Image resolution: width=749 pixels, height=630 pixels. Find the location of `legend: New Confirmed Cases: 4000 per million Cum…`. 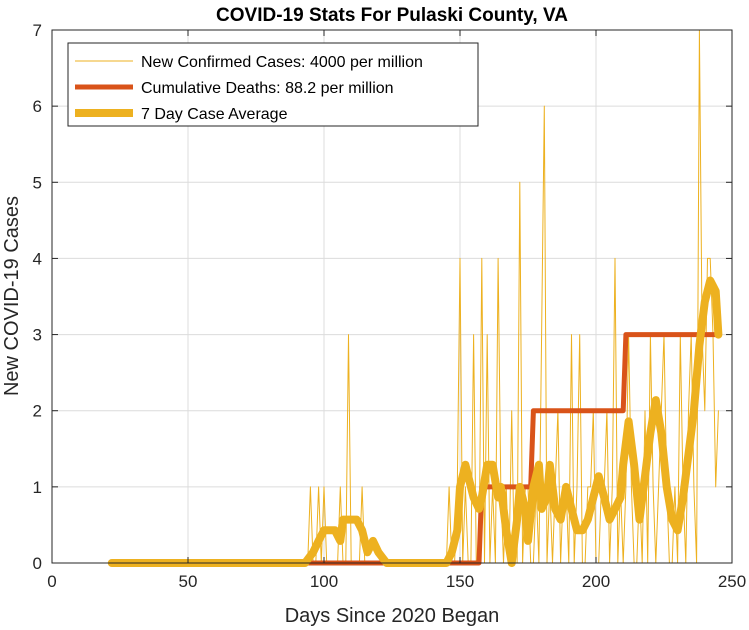

legend: New Confirmed Cases: 4000 per million Cum… is located at coordinates (273, 84).